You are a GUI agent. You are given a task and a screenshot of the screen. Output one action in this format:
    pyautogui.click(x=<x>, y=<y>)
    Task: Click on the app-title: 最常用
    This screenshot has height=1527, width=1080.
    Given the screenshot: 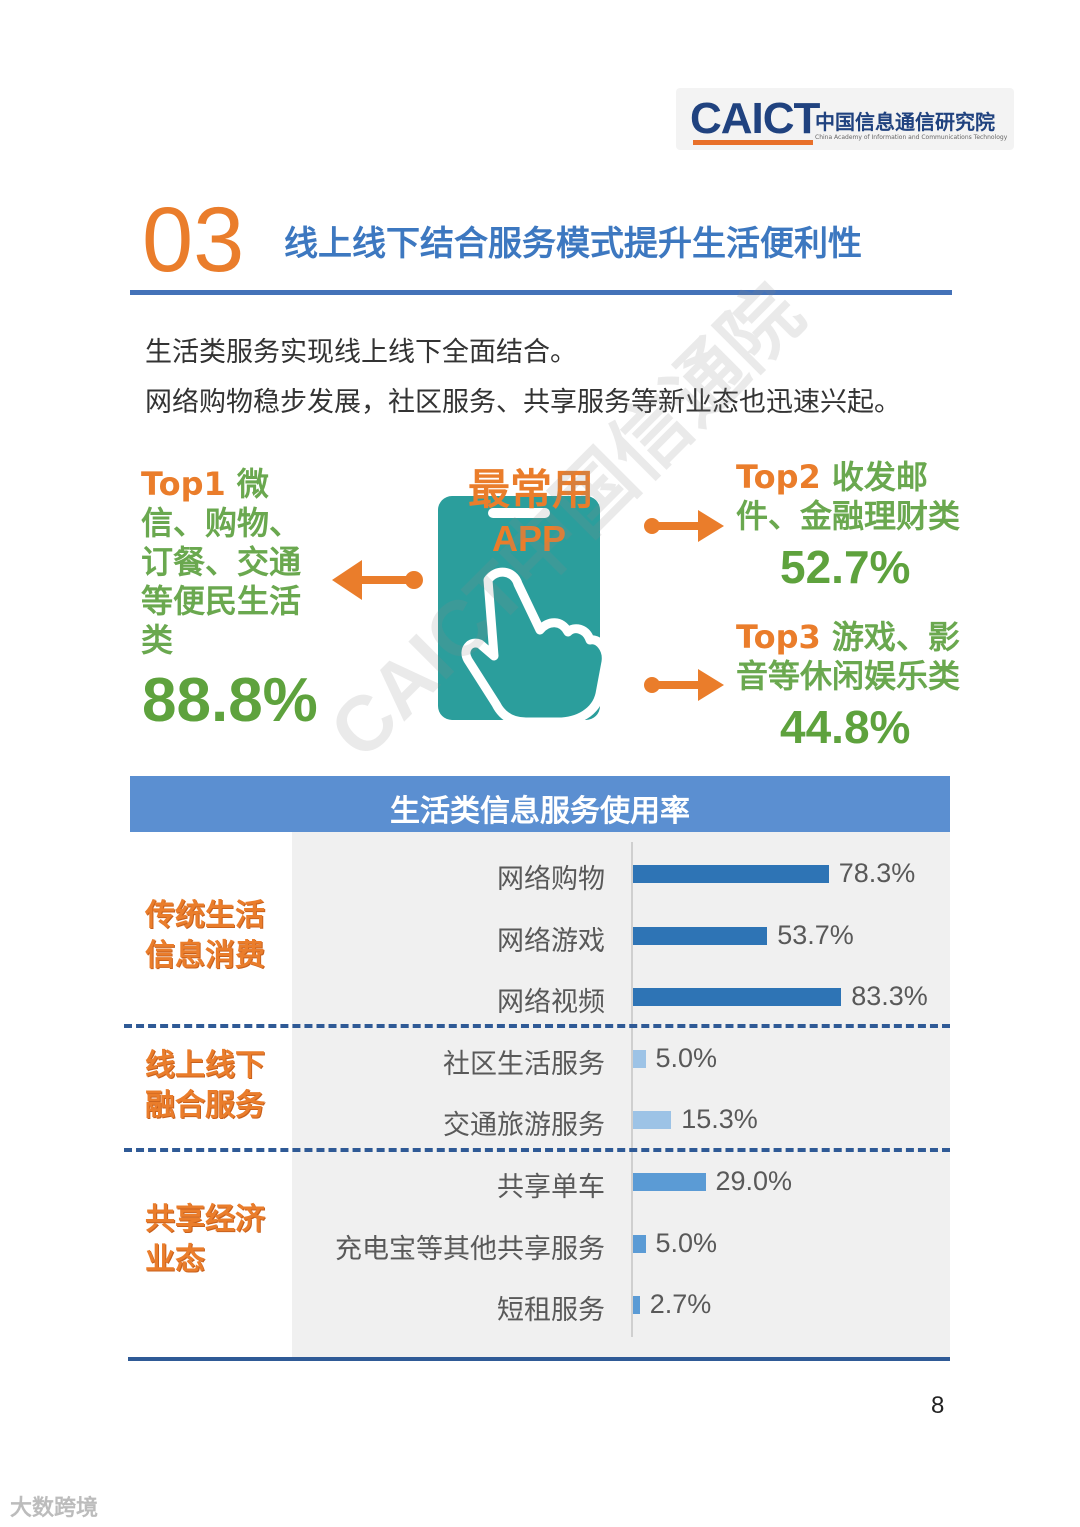 What is the action you would take?
    pyautogui.click(x=531, y=489)
    